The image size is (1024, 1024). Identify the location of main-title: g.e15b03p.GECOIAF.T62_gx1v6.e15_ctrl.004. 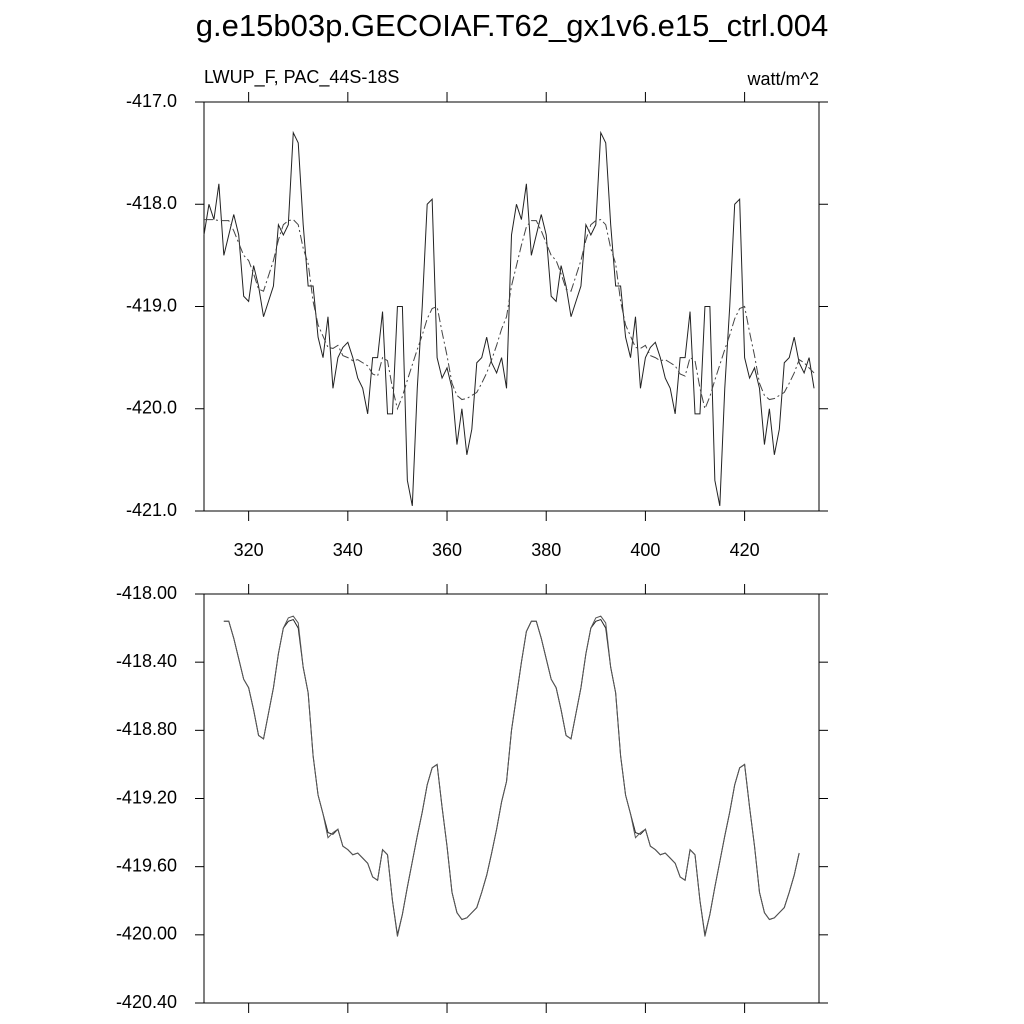
(512, 25).